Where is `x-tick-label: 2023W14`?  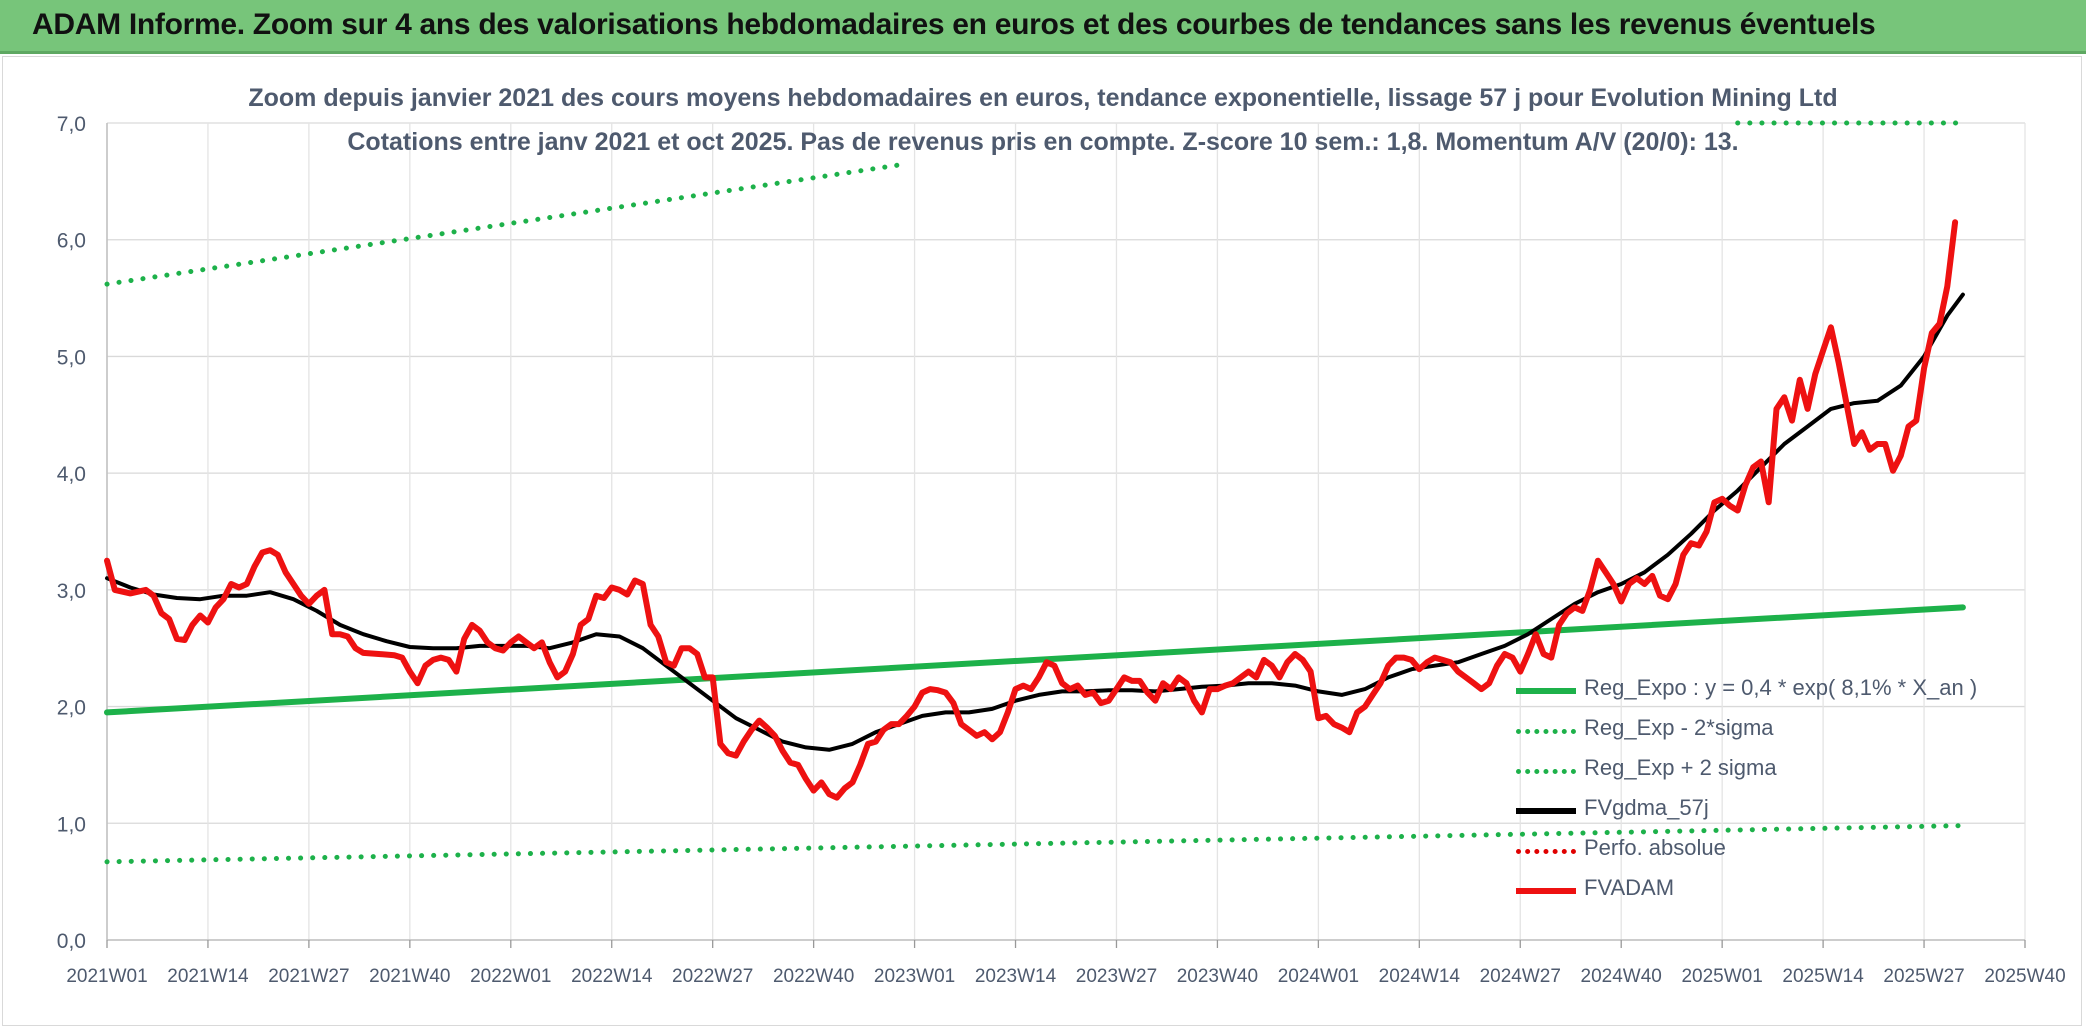
x-tick-label: 2023W14 is located at coordinates (1016, 976).